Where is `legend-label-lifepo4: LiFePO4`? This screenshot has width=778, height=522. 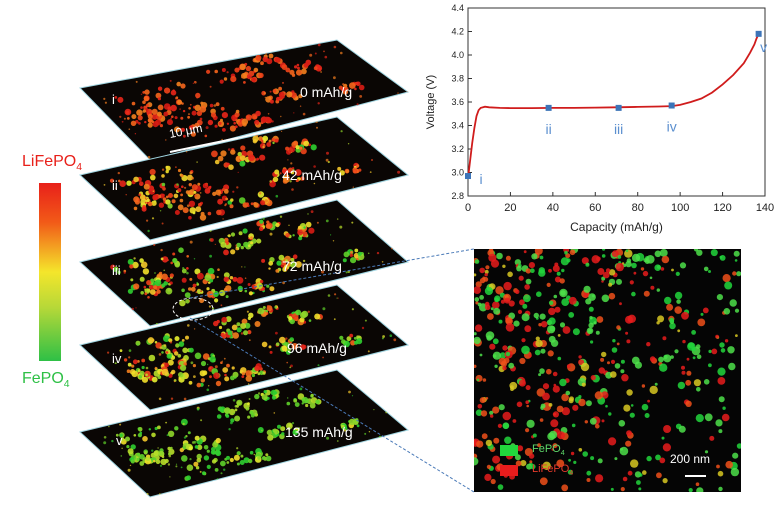 legend-label-lifepo4: LiFePO4 is located at coordinates (553, 470).